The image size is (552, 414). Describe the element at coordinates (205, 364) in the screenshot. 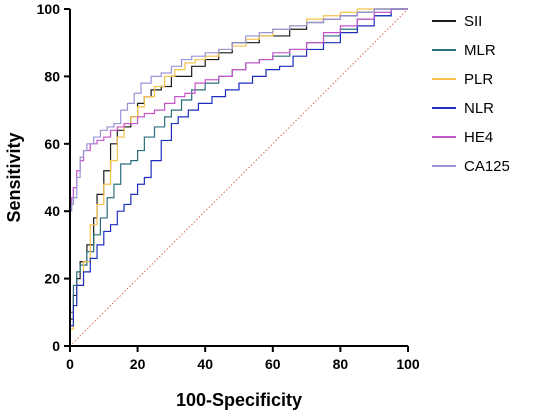

I see `x-tick-label: 40` at that location.